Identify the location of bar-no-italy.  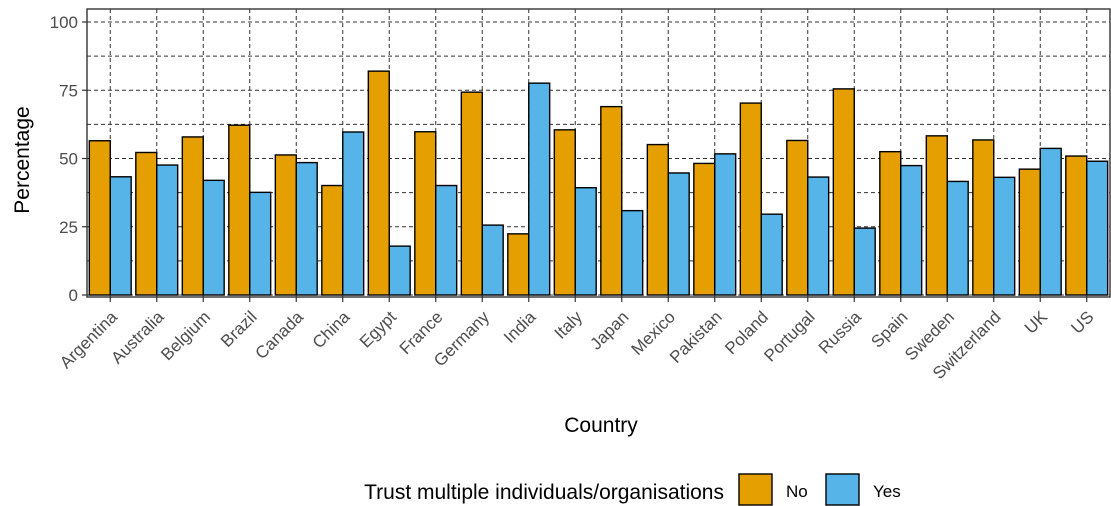
(564, 212).